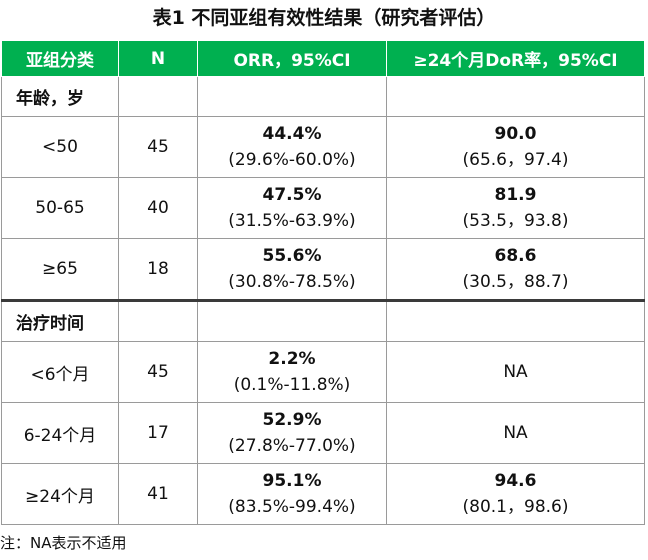 The image size is (648, 560). What do you see at coordinates (158, 208) in the screenshot?
I see `n-cell: 40` at bounding box center [158, 208].